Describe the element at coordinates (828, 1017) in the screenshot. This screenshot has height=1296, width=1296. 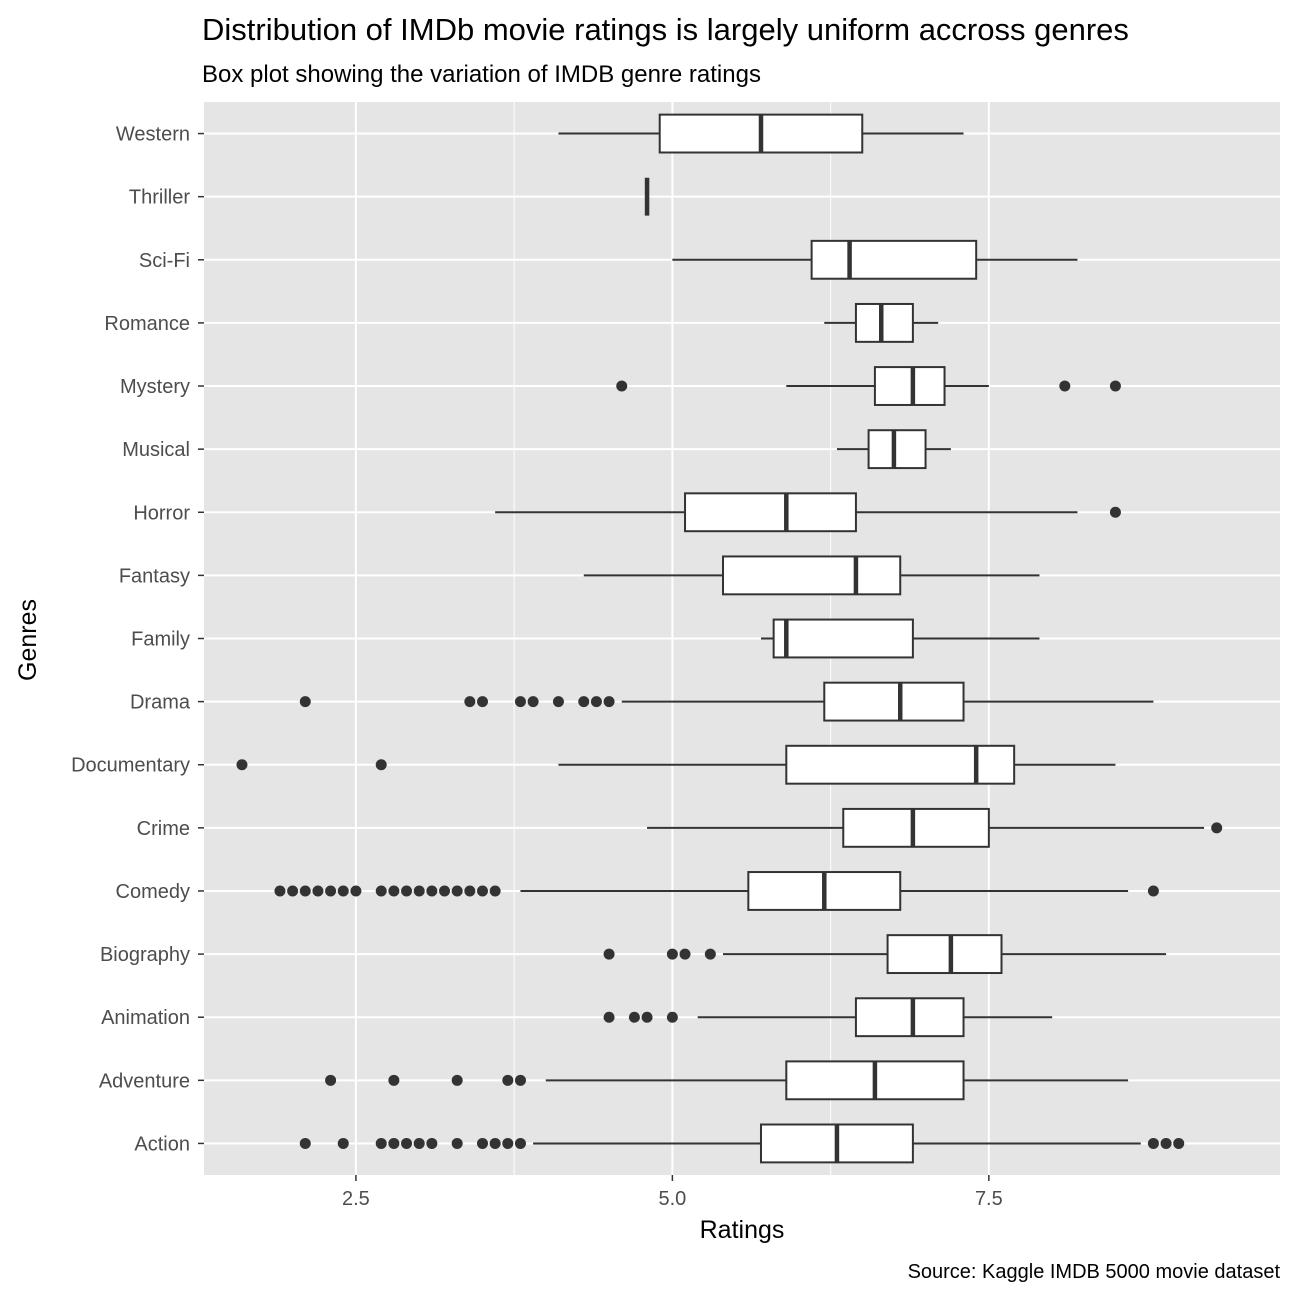
I see `box-animation` at that location.